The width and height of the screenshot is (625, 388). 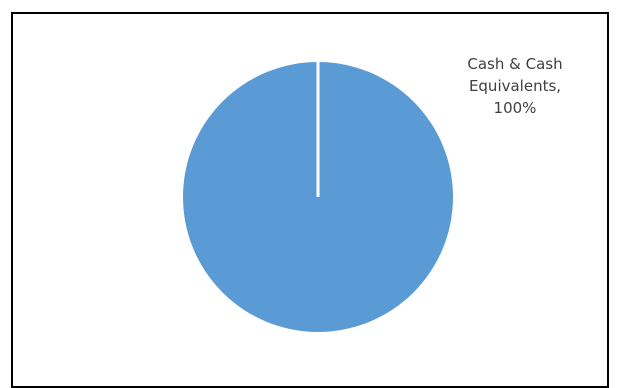 I want to click on data-label-line-1: Cash & Cash, so click(x=515, y=64).